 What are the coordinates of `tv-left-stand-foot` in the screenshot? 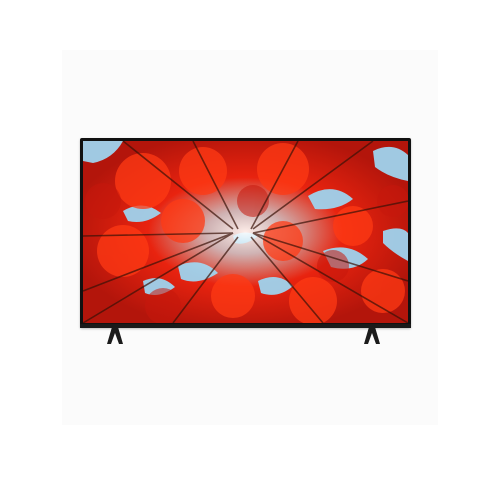 It's located at (115, 335).